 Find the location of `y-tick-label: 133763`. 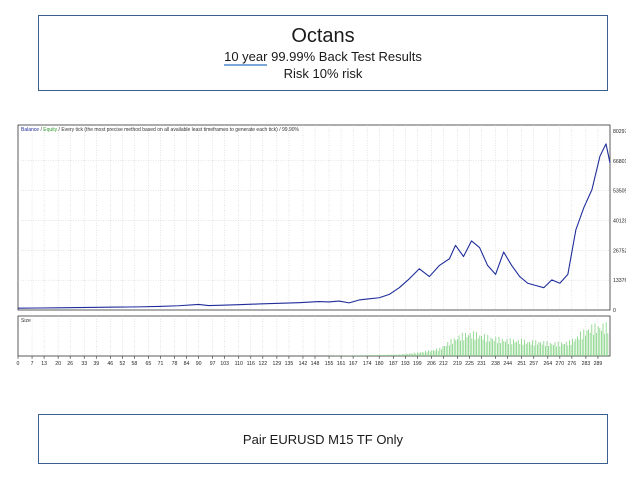

y-tick-label: 133763 is located at coordinates (619, 281).